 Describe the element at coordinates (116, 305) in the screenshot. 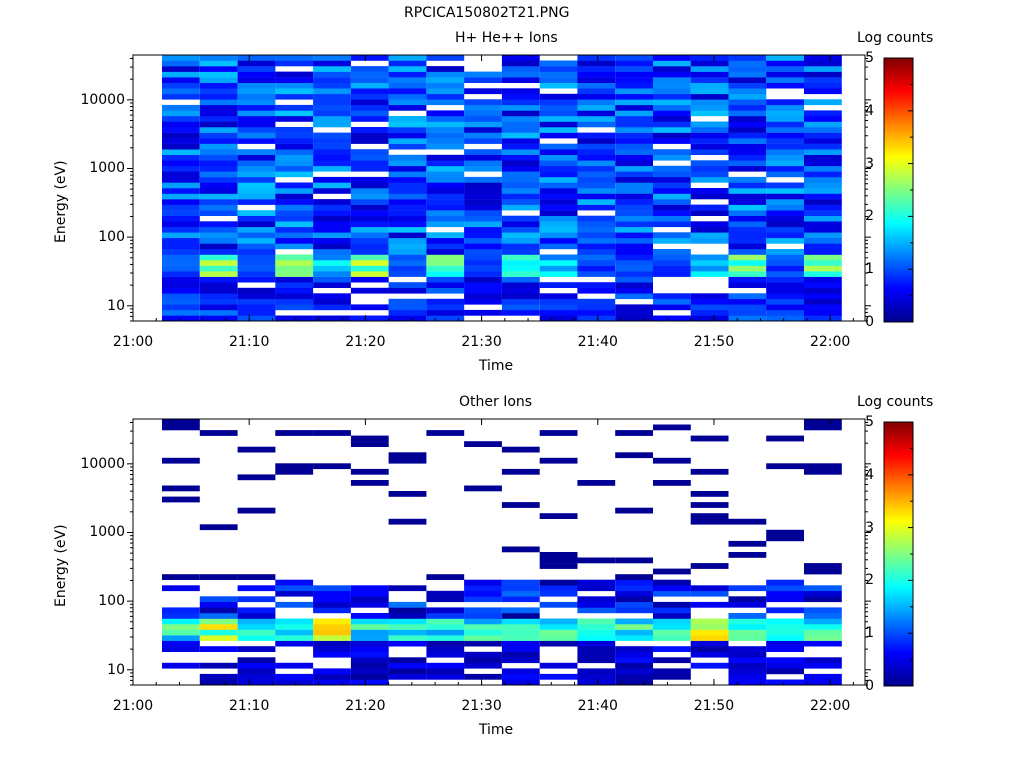

I see `y-tick-label: 10` at that location.